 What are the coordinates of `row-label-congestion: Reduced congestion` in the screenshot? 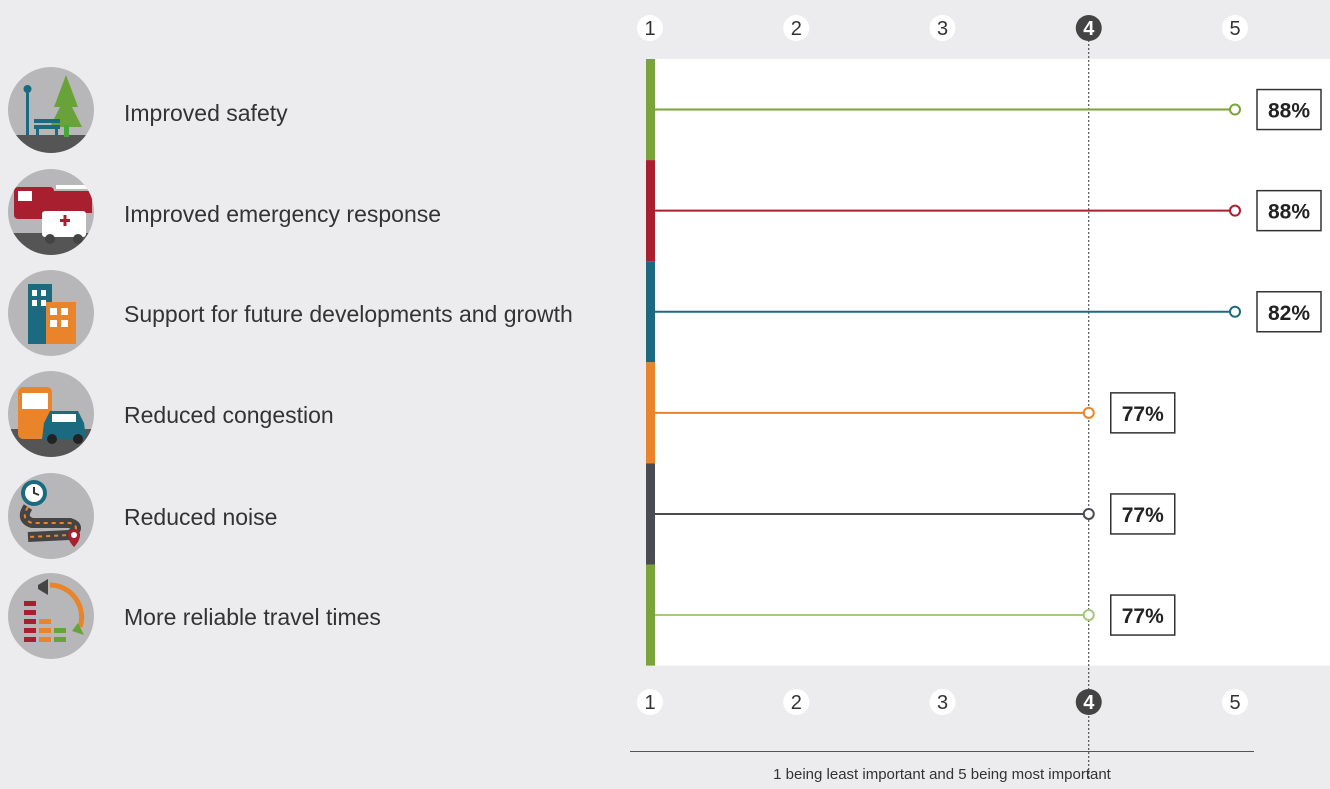 It's located at (229, 415).